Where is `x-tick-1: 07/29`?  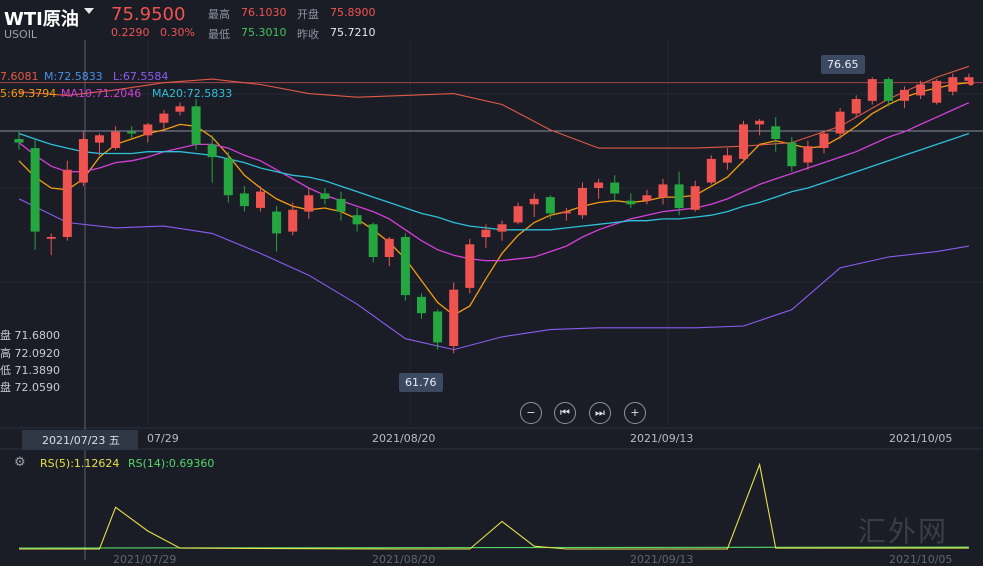 x-tick-1: 07/29 is located at coordinates (163, 438).